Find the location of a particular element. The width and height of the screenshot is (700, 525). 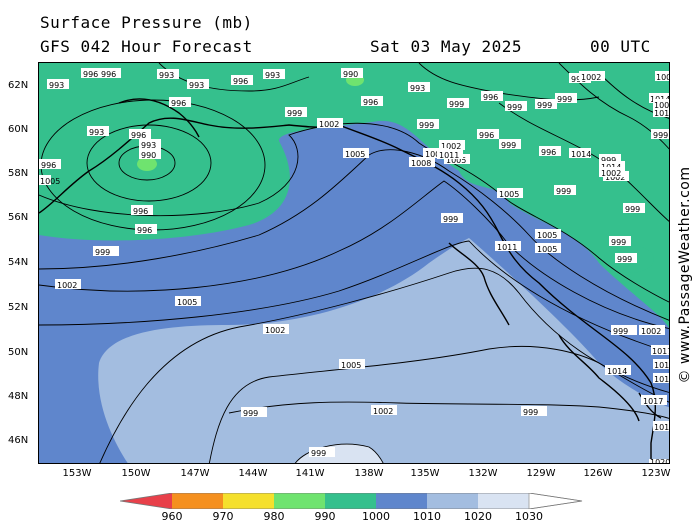

lon-tick: 153W is located at coordinates (77, 473).